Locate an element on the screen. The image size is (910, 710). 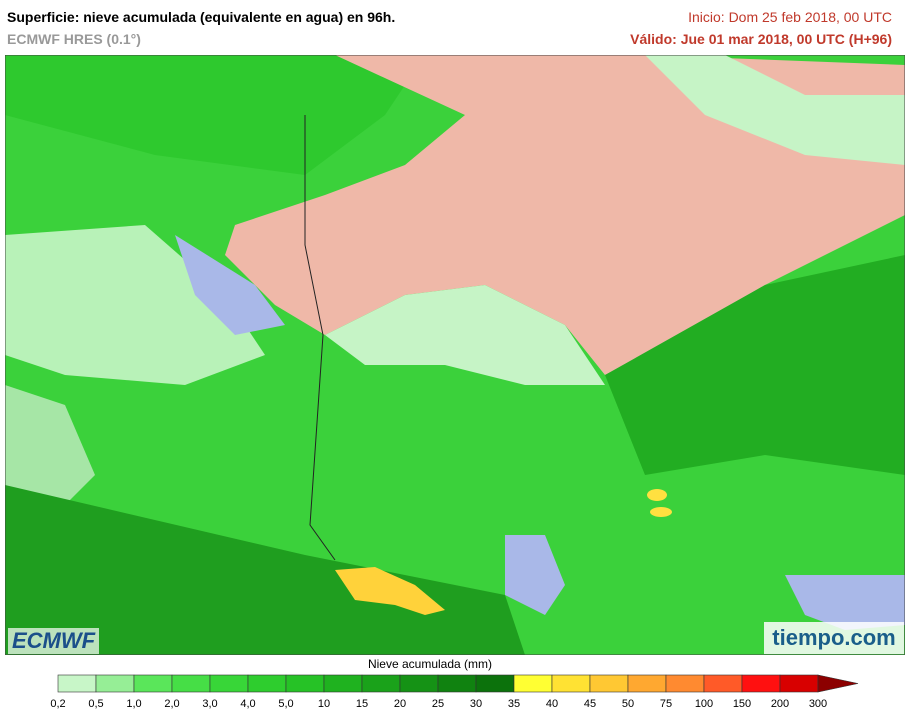
legend-label: 100 is located at coordinates (704, 704).